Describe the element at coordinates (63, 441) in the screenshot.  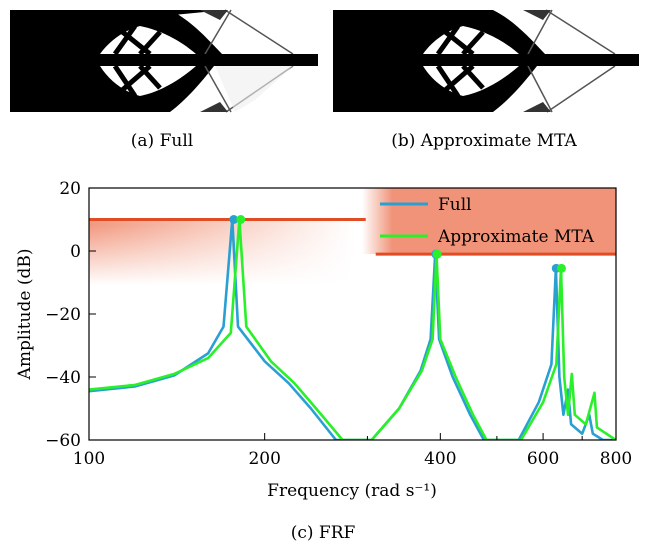
I see `y-tick-label-0: −60` at that location.